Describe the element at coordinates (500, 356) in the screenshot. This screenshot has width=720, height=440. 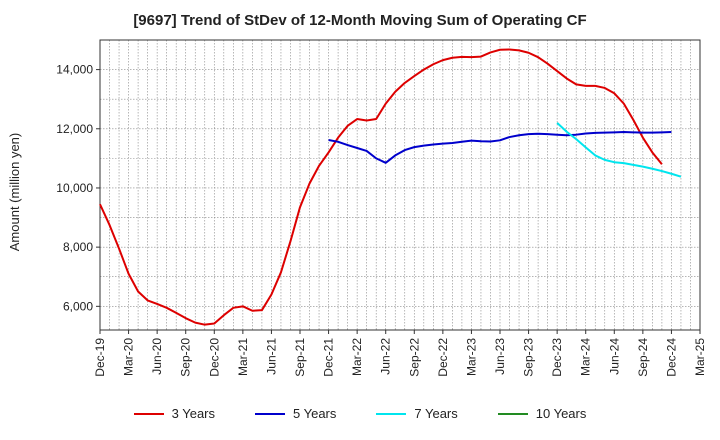
I see `x-tick-label: Jun-23` at that location.